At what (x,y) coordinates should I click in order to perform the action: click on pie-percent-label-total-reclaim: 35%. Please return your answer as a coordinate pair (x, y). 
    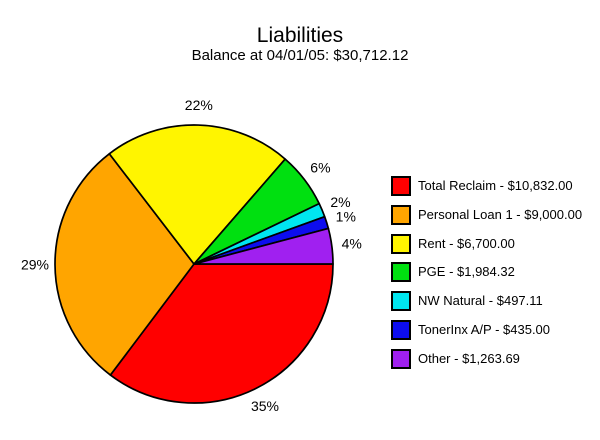
    Looking at the image, I should click on (265, 406).